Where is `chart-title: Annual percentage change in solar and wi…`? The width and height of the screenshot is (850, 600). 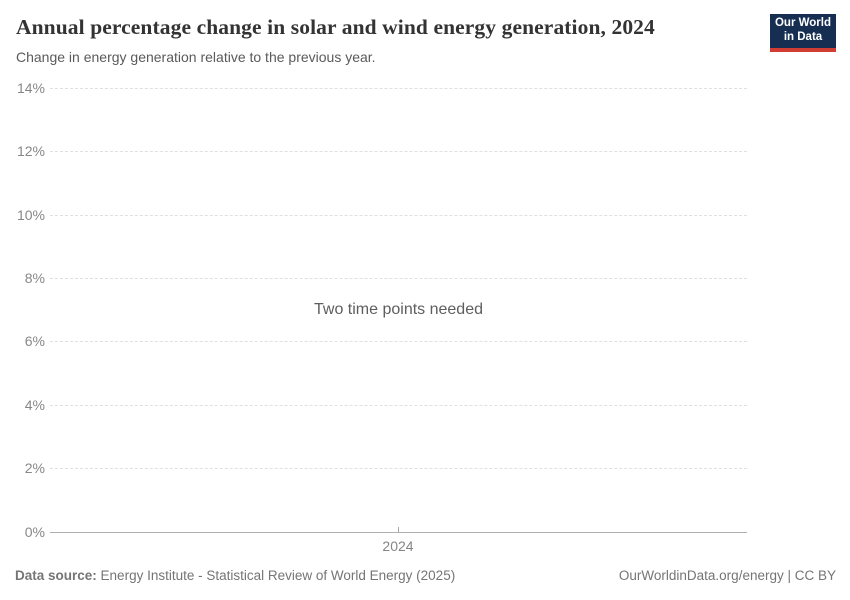
chart-title: Annual percentage change in solar and wi… is located at coordinates (335, 27).